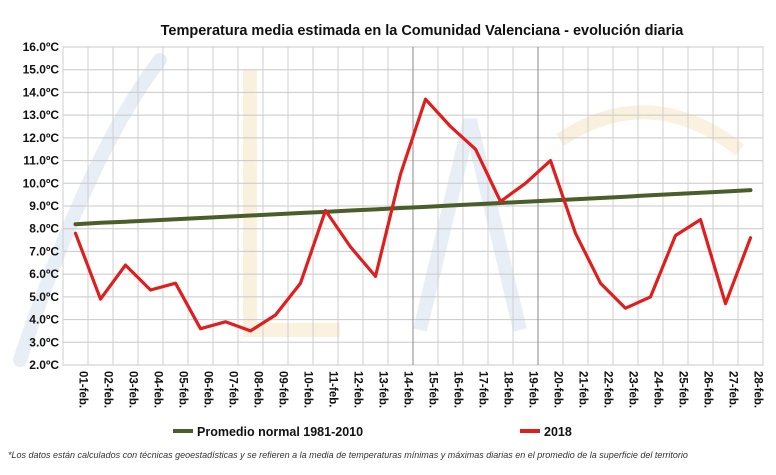 The height and width of the screenshot is (475, 776). I want to click on x-tick-label: 27-feb., so click(733, 389).